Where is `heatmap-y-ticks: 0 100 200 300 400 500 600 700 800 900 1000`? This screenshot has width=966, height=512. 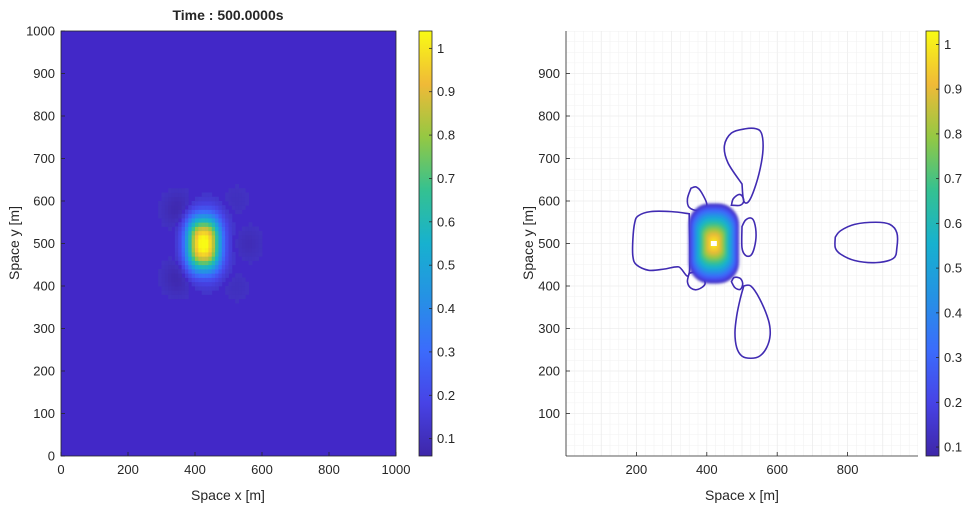
heatmap-y-ticks: 0 100 200 300 400 500 600 700 800 900 1000 is located at coordinates (45, 244).